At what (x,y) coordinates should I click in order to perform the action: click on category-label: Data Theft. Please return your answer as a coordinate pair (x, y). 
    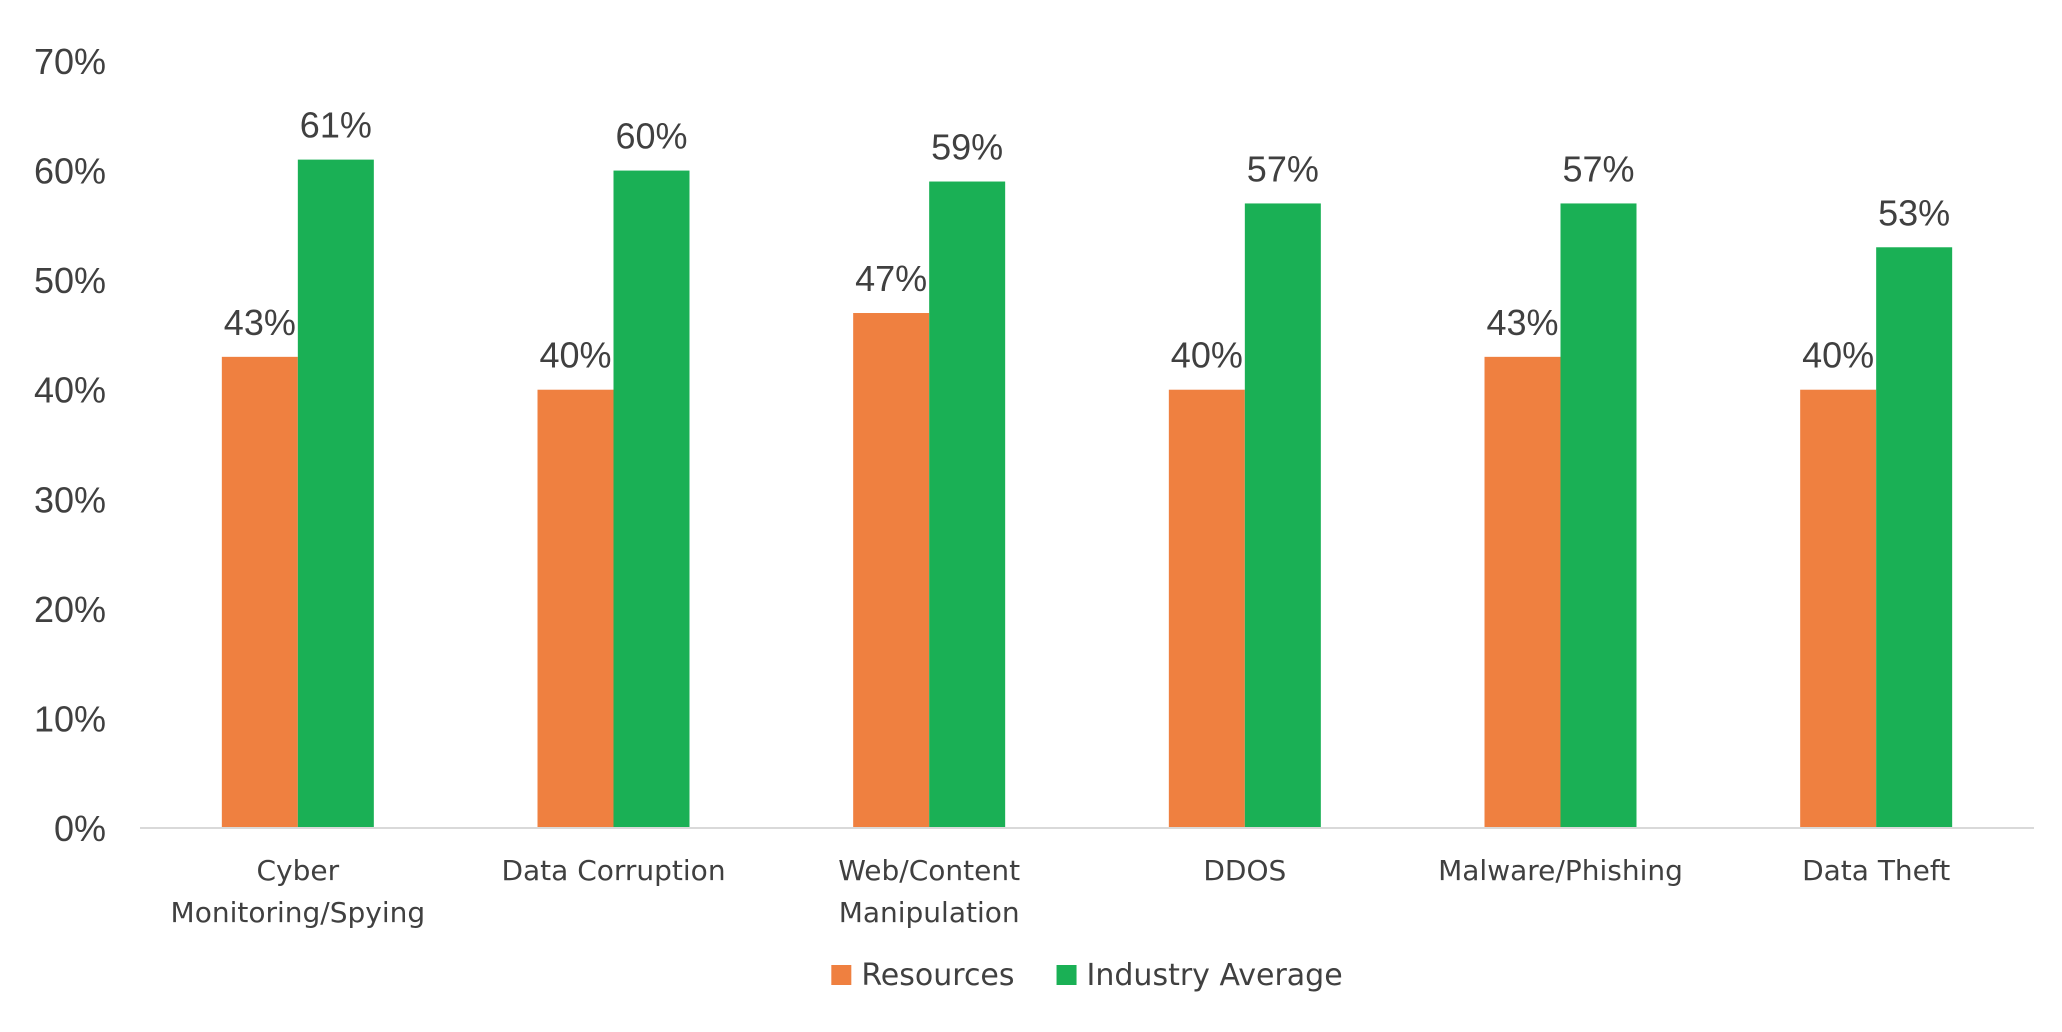
    Looking at the image, I should click on (1876, 870).